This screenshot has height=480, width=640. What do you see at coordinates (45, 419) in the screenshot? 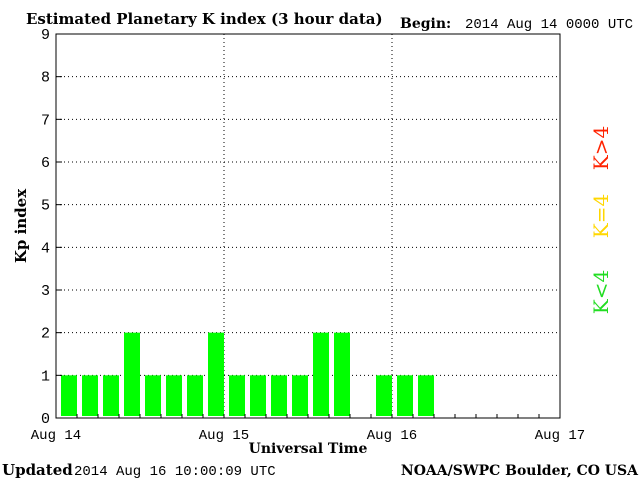
I see `y-tick-label: 0` at bounding box center [45, 419].